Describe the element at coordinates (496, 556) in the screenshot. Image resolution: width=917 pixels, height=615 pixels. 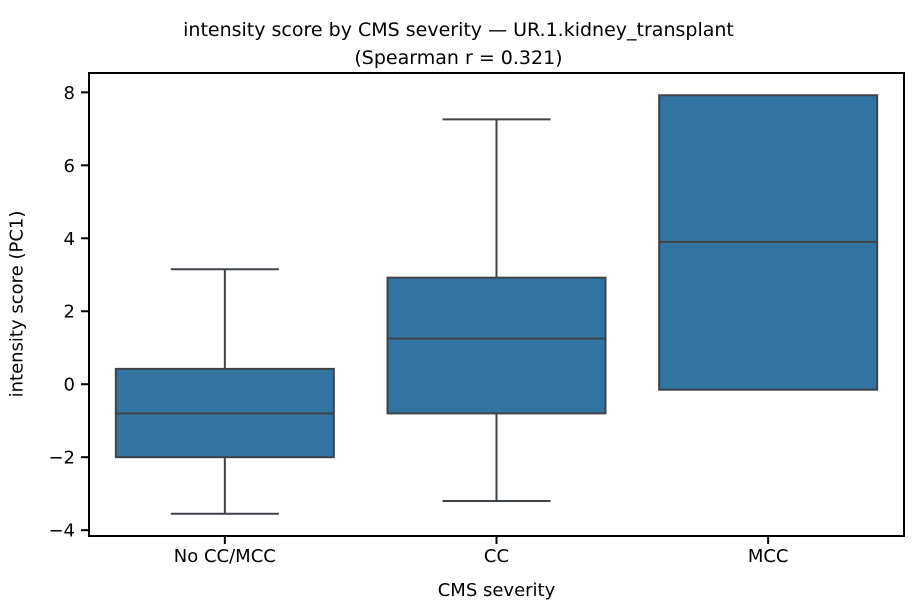
I see `x-tick-label: CC` at that location.